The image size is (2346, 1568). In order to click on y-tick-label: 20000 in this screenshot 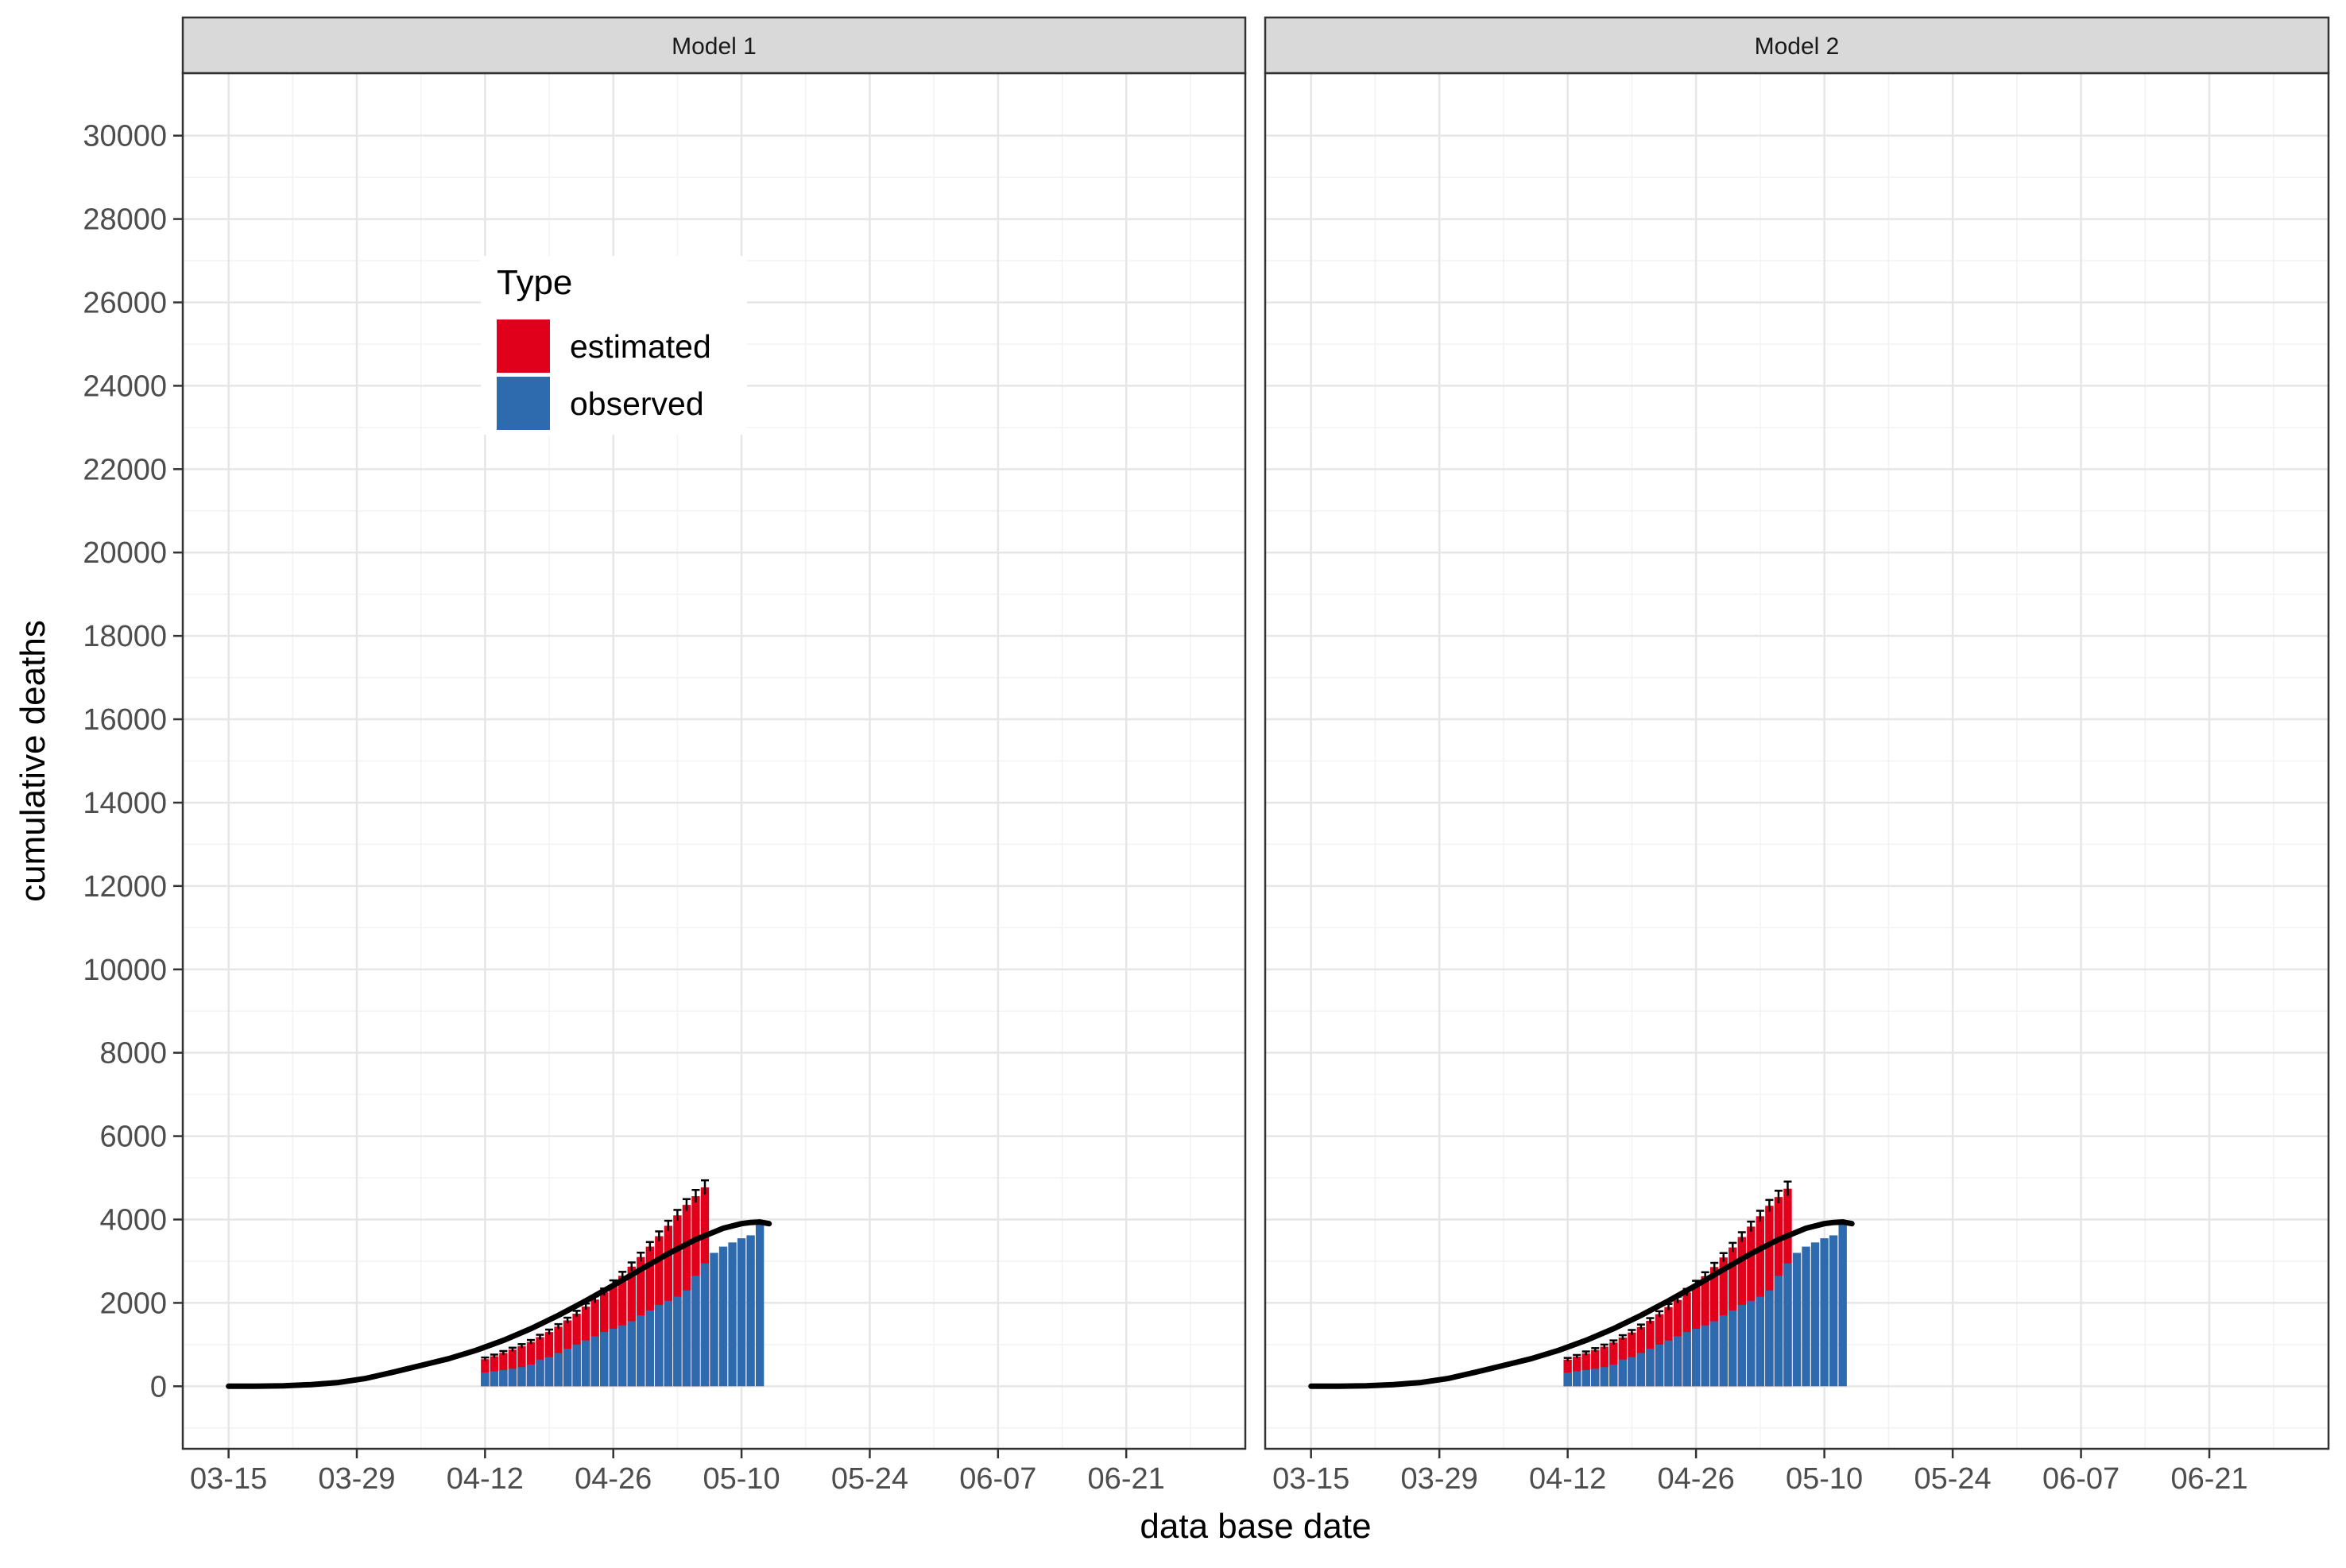, I will do `click(125, 553)`.